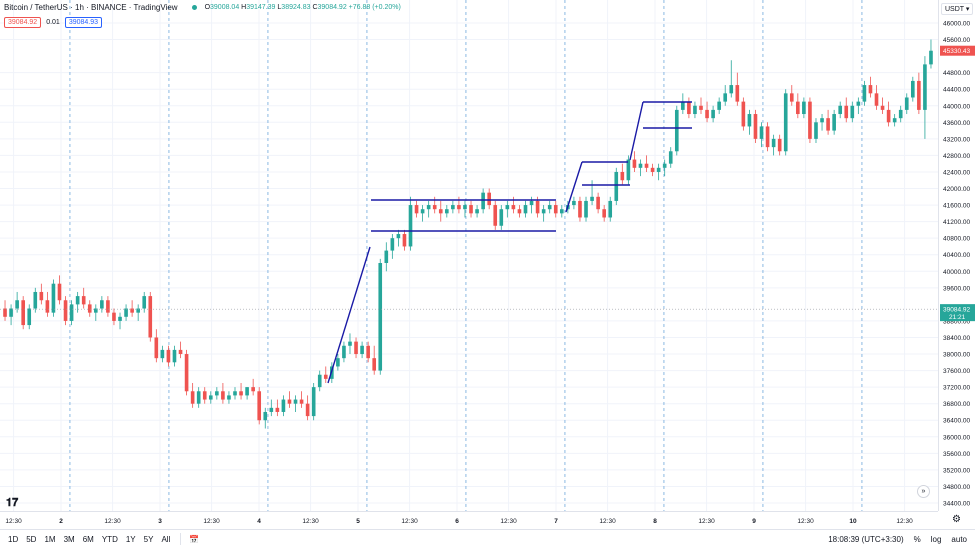 The width and height of the screenshot is (975, 548). What do you see at coordinates (69, 539) in the screenshot?
I see `timeframe-3m: 3M` at bounding box center [69, 539].